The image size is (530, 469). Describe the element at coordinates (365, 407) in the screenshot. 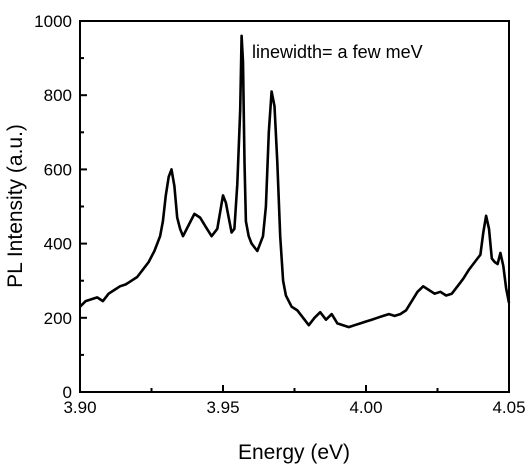

I see `x-tick-label-2: 4.00` at that location.